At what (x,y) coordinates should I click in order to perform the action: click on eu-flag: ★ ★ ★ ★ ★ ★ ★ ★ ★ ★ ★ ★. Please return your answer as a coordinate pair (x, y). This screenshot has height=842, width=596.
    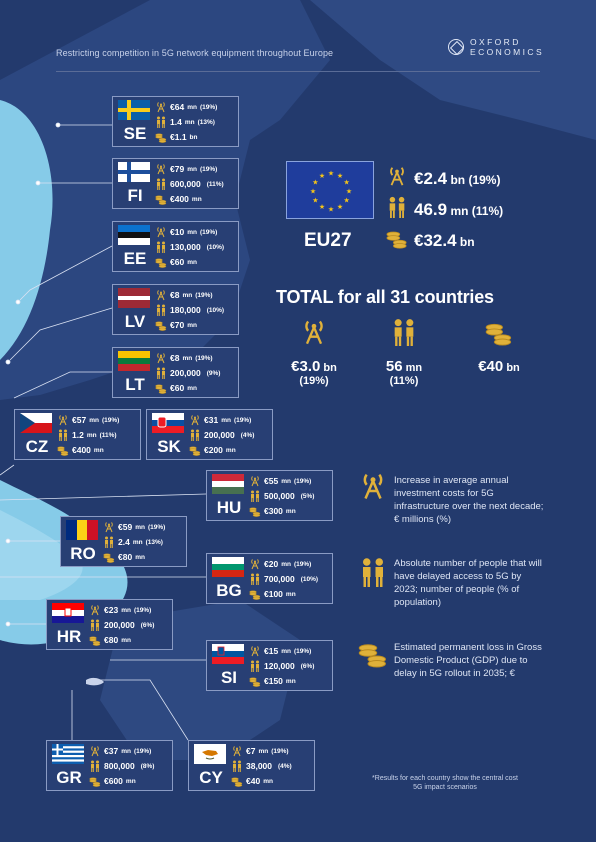
    Looking at the image, I should click on (330, 190).